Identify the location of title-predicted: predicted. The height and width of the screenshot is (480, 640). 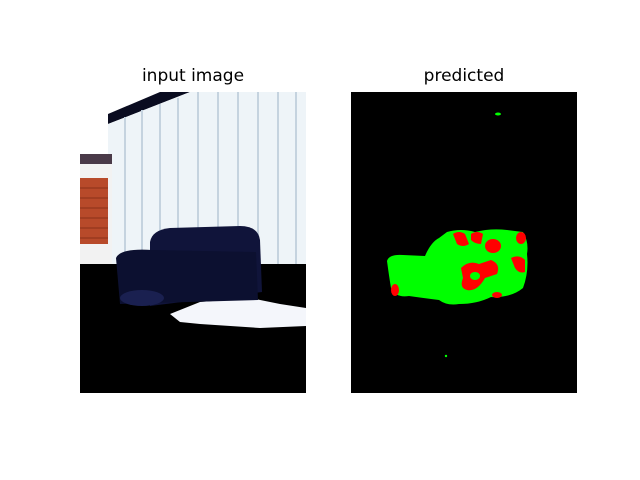
(464, 76).